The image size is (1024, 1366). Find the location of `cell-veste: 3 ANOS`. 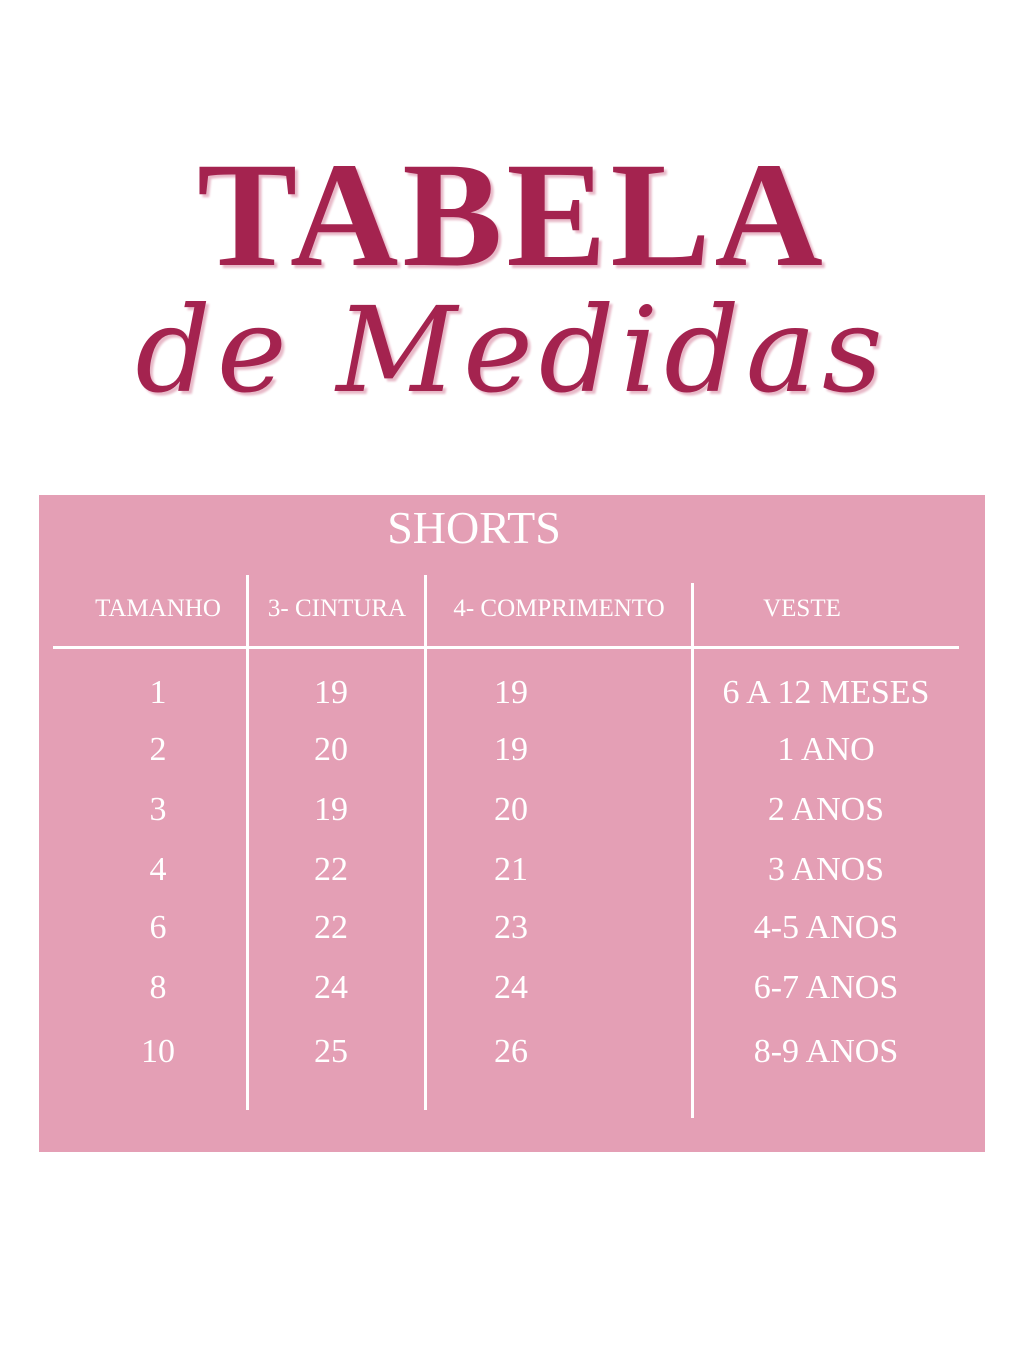

cell-veste: 3 ANOS is located at coordinates (826, 869).